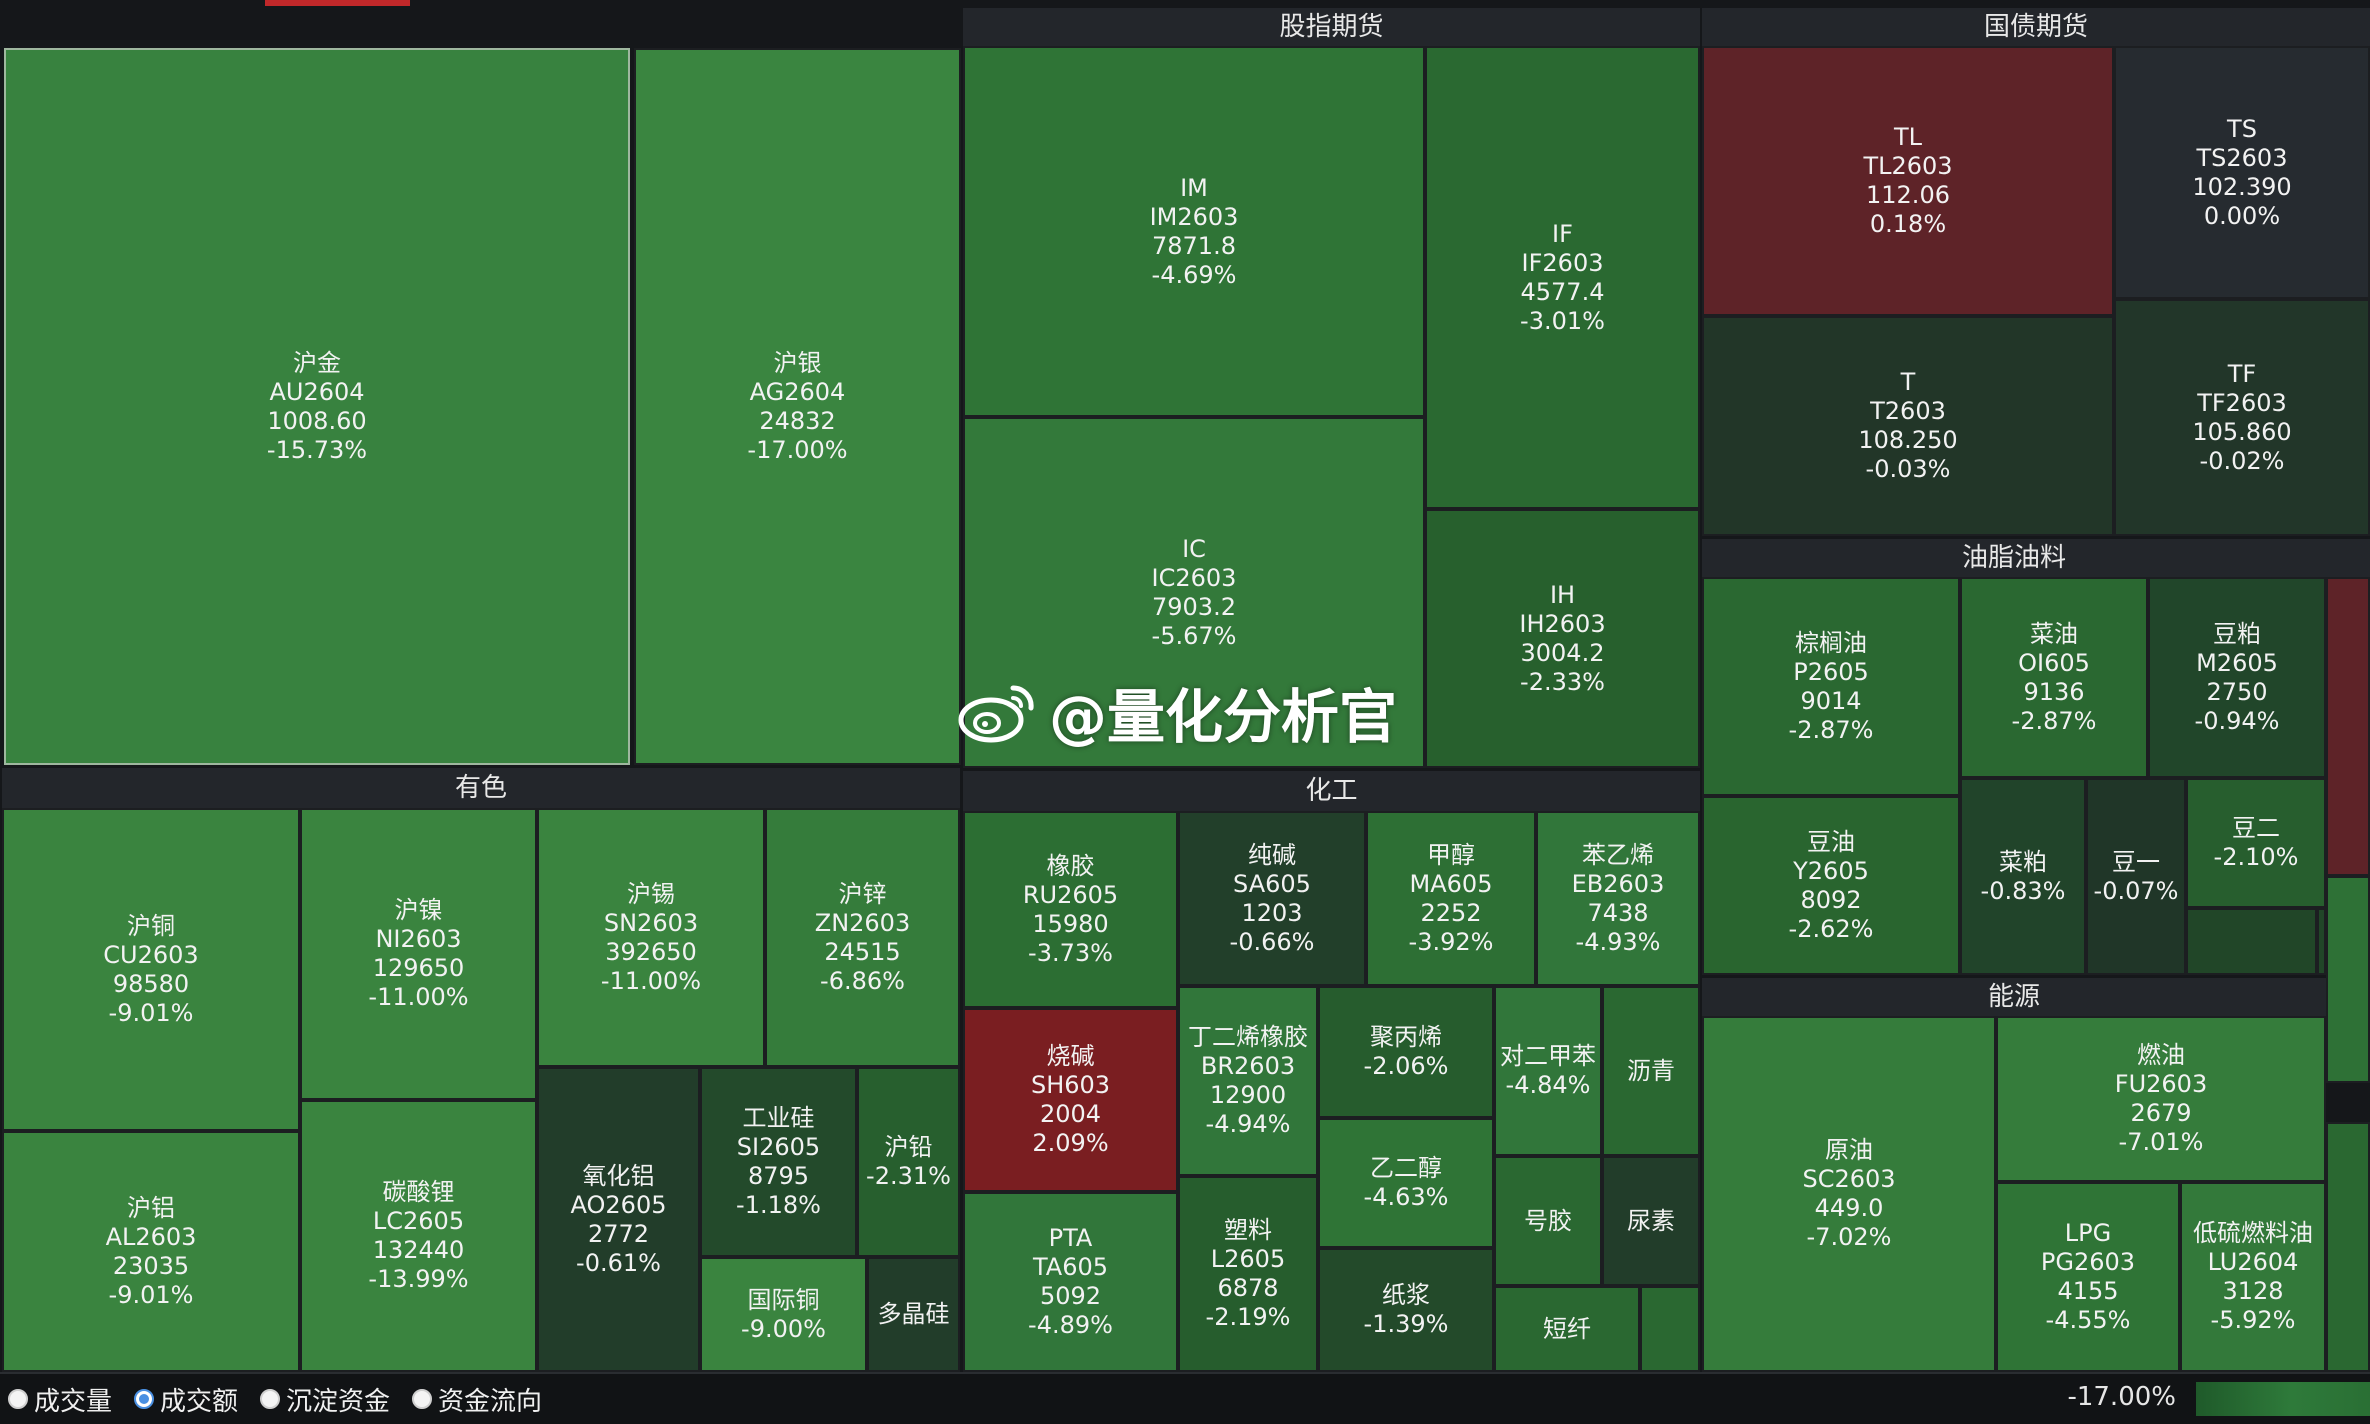  I want to click on tile-change: -4.63%, so click(1406, 1197).